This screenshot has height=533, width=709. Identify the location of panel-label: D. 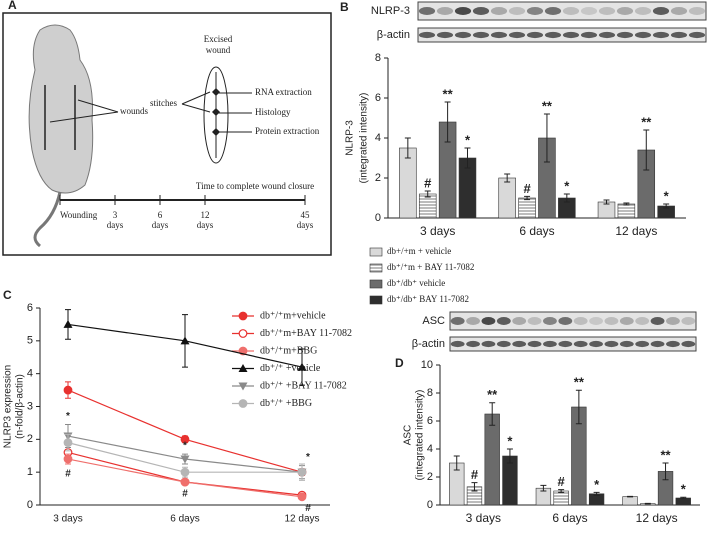
(399, 363).